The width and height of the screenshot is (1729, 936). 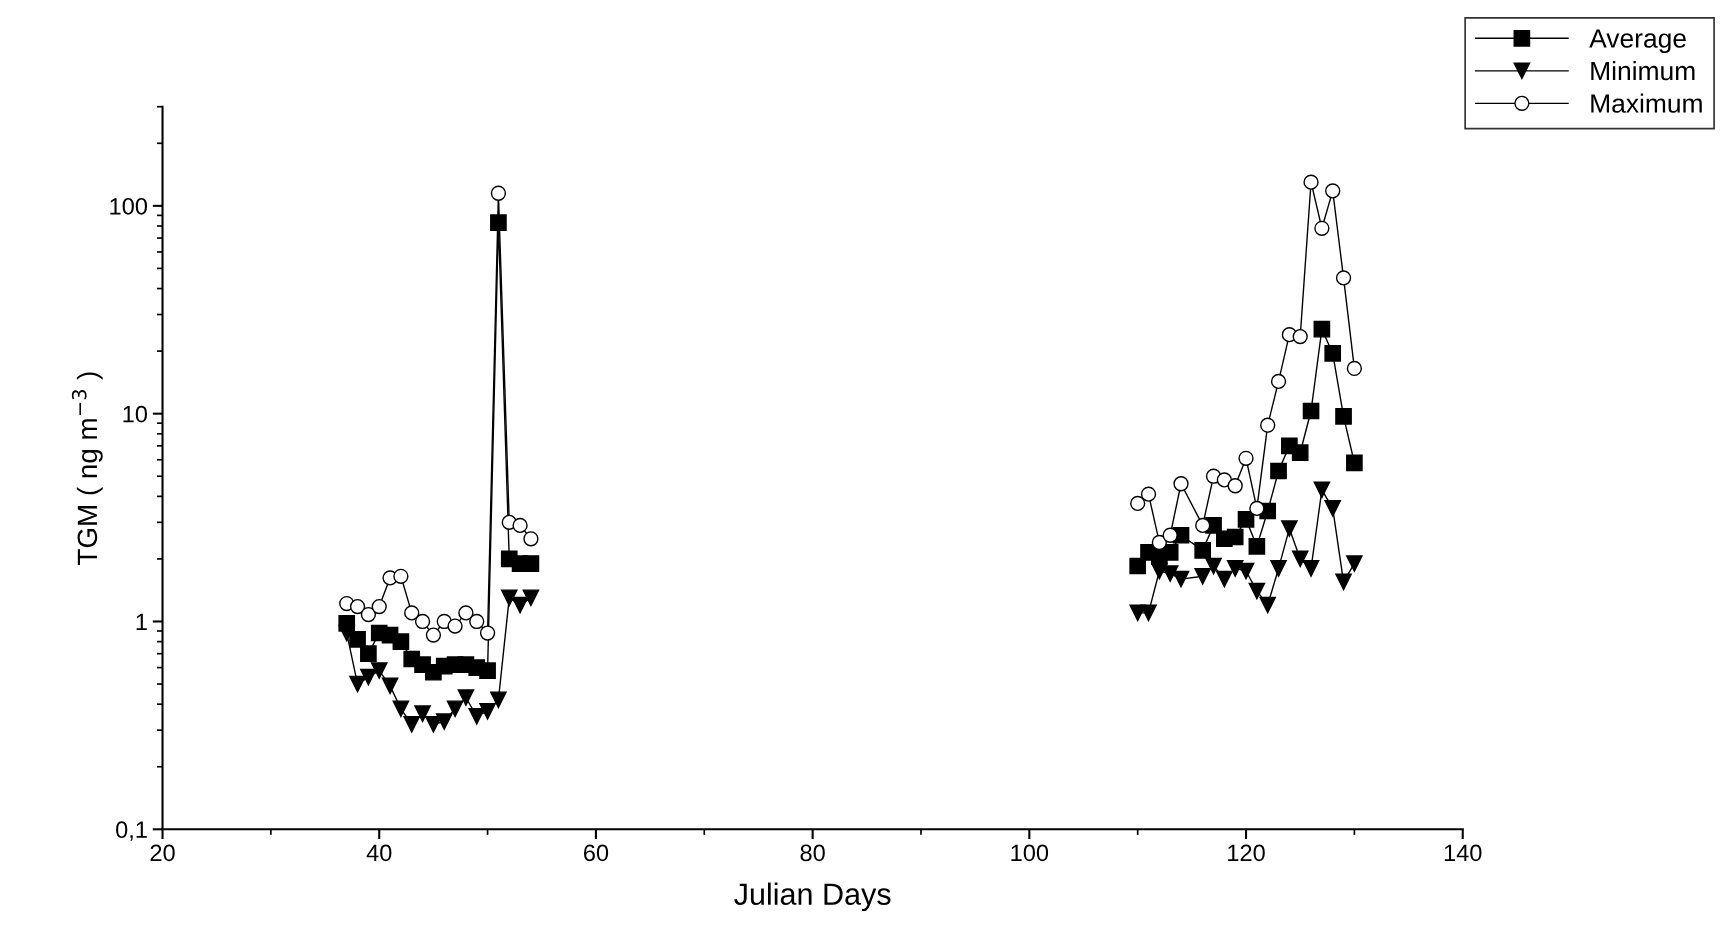 I want to click on x-tick-label: 100, so click(x=1030, y=853).